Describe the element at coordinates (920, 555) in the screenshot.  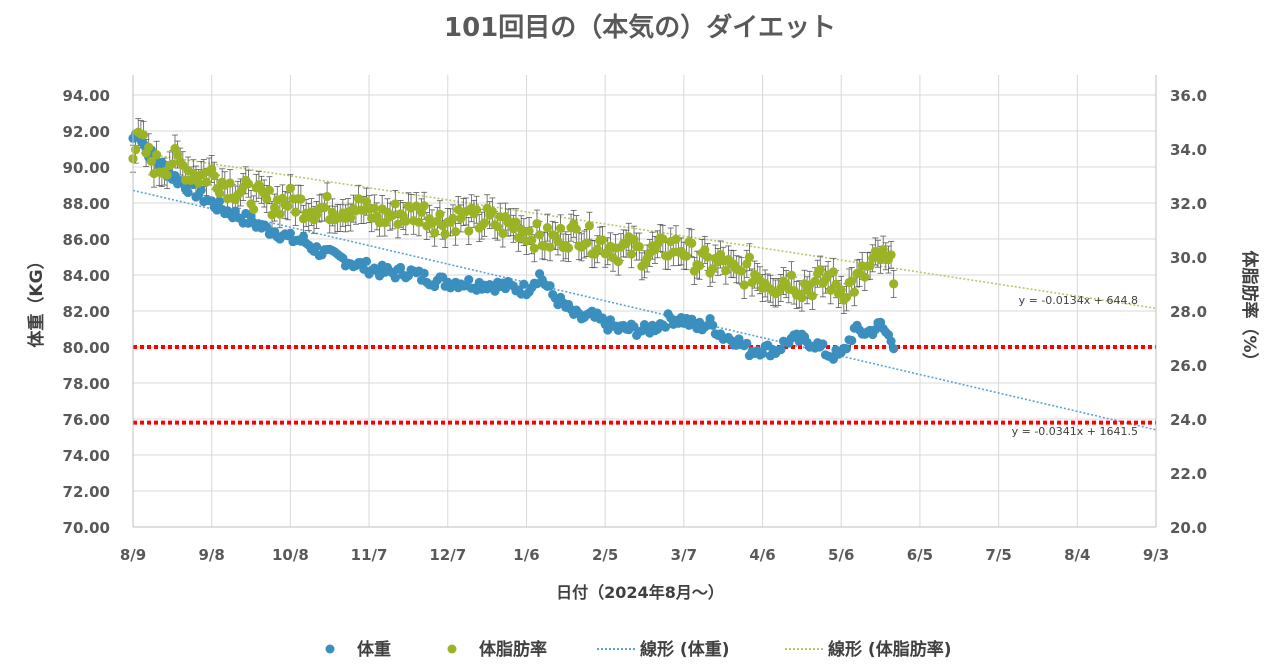
I see `x-tick-label: 6/5` at that location.